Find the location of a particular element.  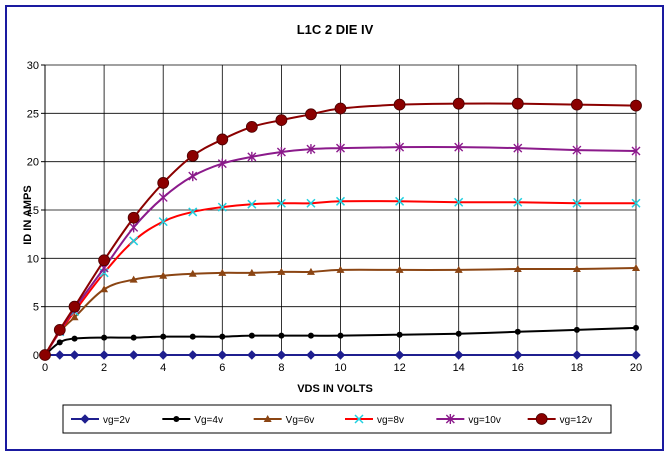

x-tick-label: 6 is located at coordinates (222, 368).